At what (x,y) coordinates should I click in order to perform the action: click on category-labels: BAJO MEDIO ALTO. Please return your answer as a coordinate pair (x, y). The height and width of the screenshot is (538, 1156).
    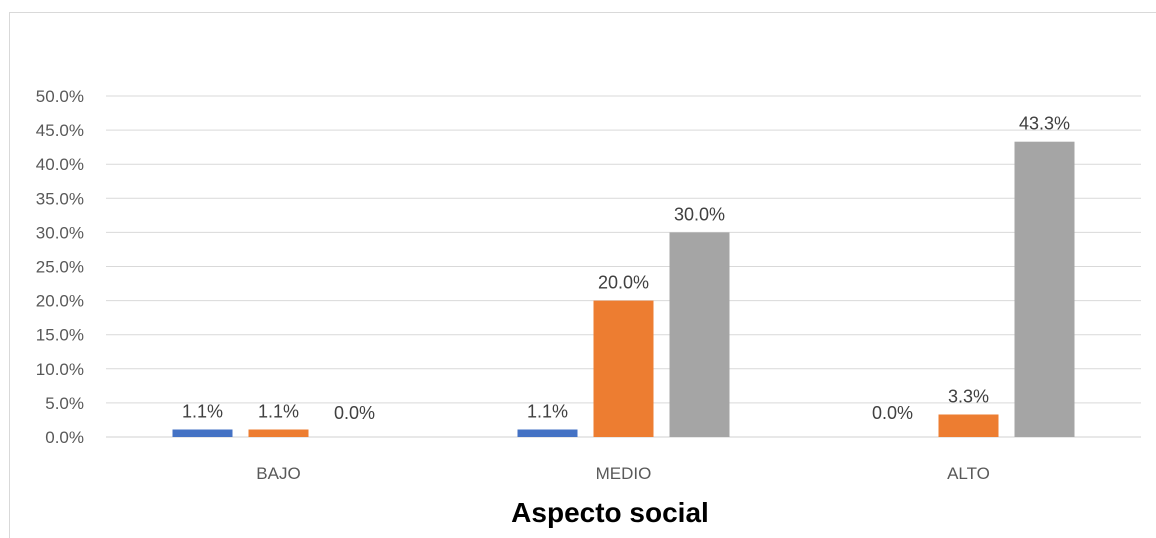
    Looking at the image, I should click on (623, 473).